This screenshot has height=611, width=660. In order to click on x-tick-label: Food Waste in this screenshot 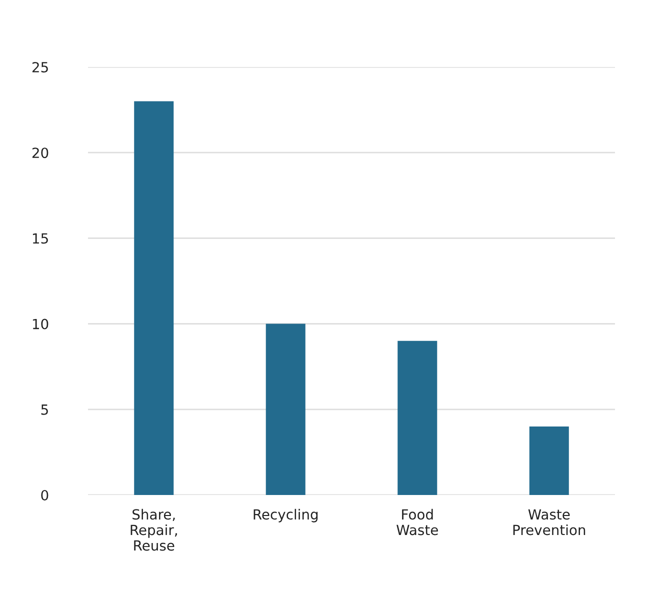, I will do `click(417, 522)`.